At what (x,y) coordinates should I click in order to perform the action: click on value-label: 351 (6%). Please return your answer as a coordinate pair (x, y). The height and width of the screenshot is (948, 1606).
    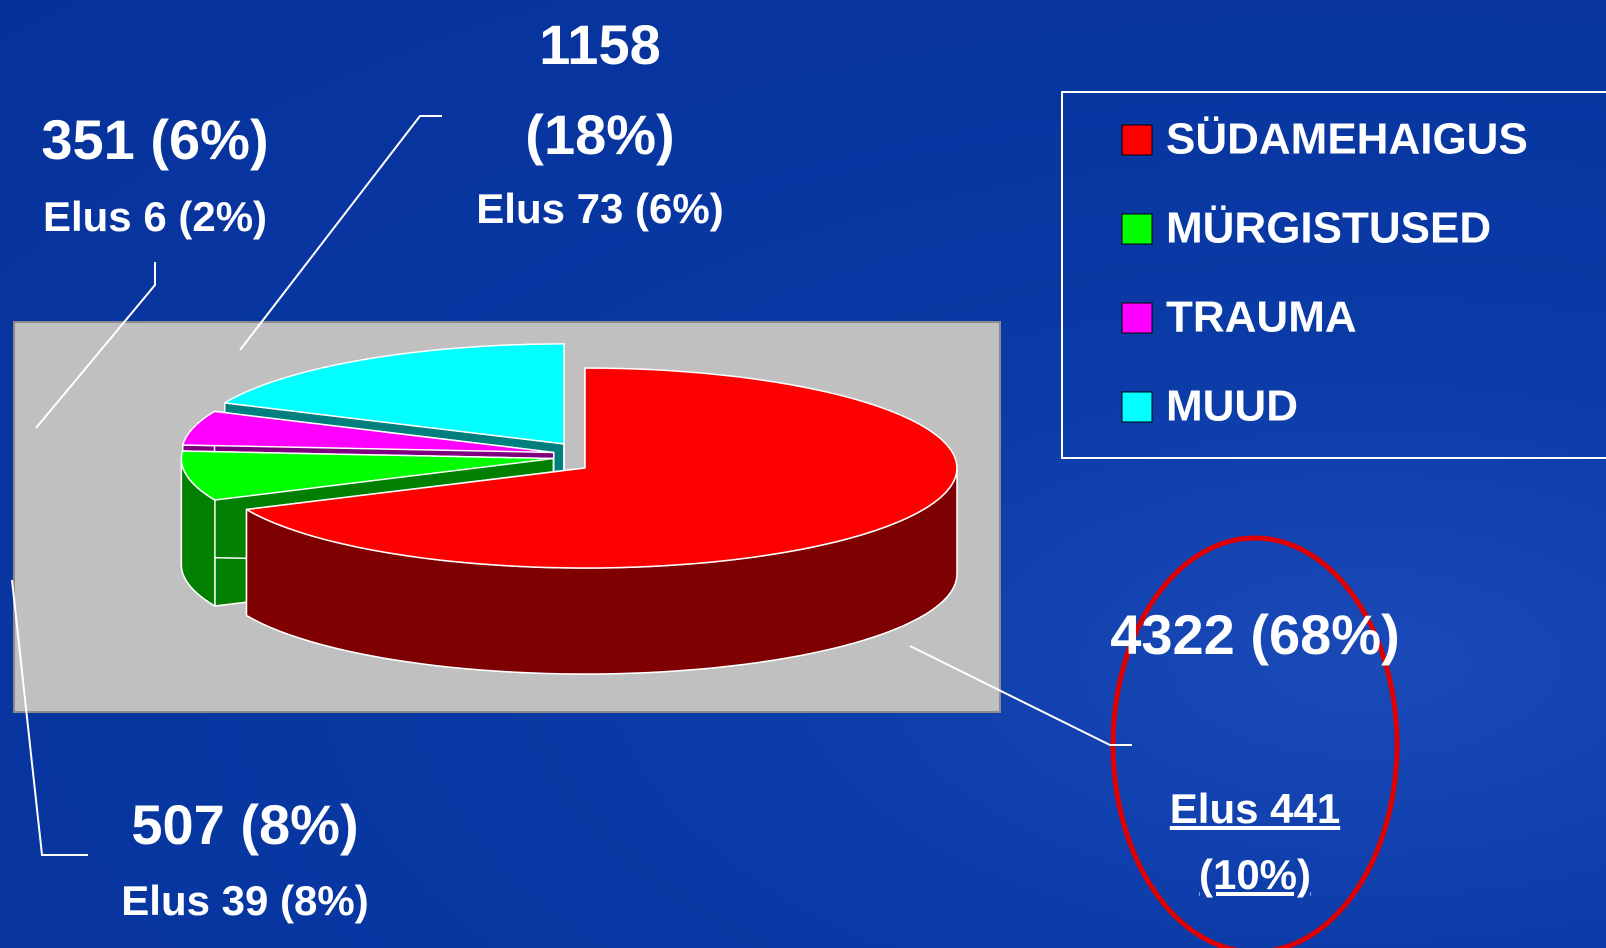
    Looking at the image, I should click on (155, 139).